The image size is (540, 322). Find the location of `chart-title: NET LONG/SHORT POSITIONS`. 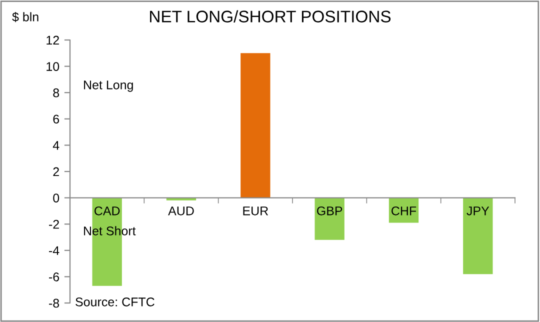

chart-title: NET LONG/SHORT POSITIONS is located at coordinates (270, 16).